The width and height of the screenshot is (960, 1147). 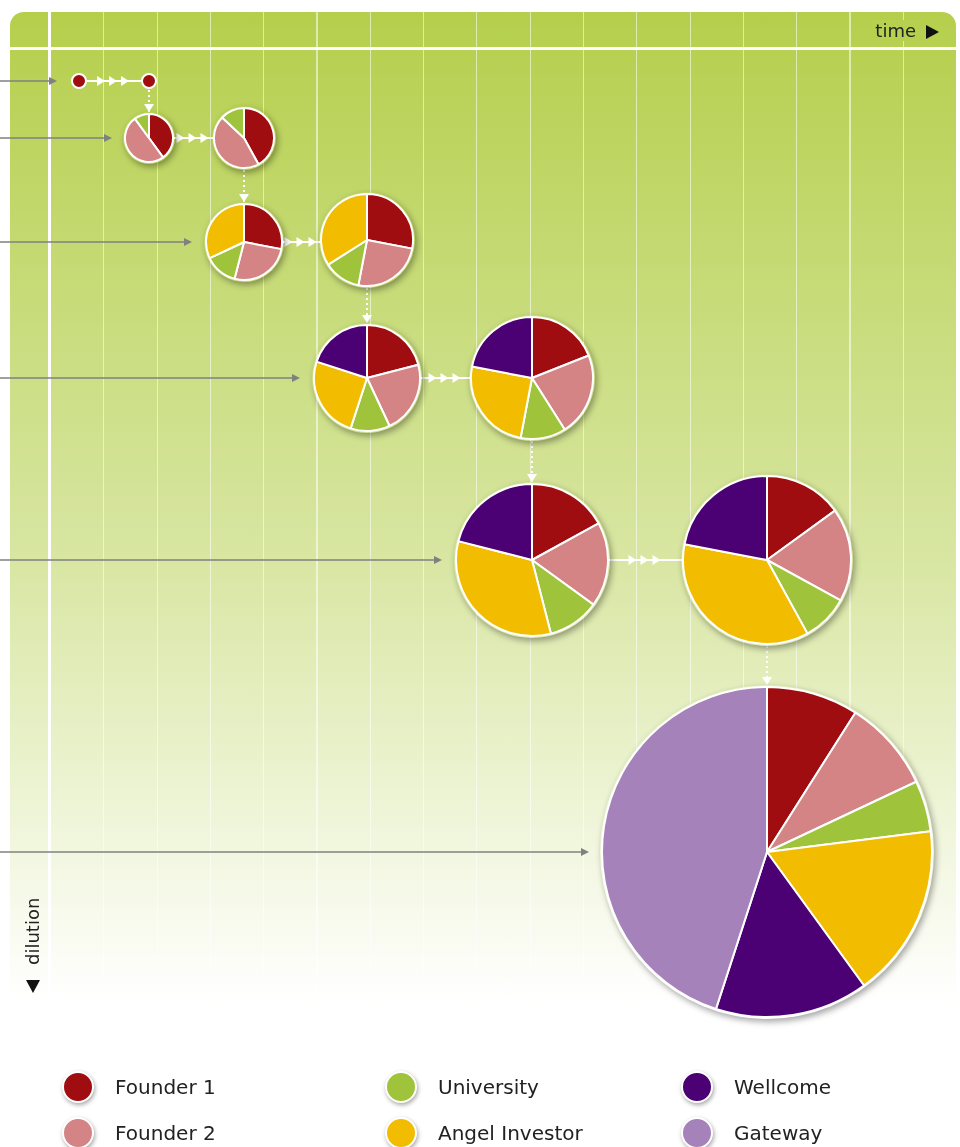 What do you see at coordinates (895, 30) in the screenshot?
I see `text: time` at bounding box center [895, 30].